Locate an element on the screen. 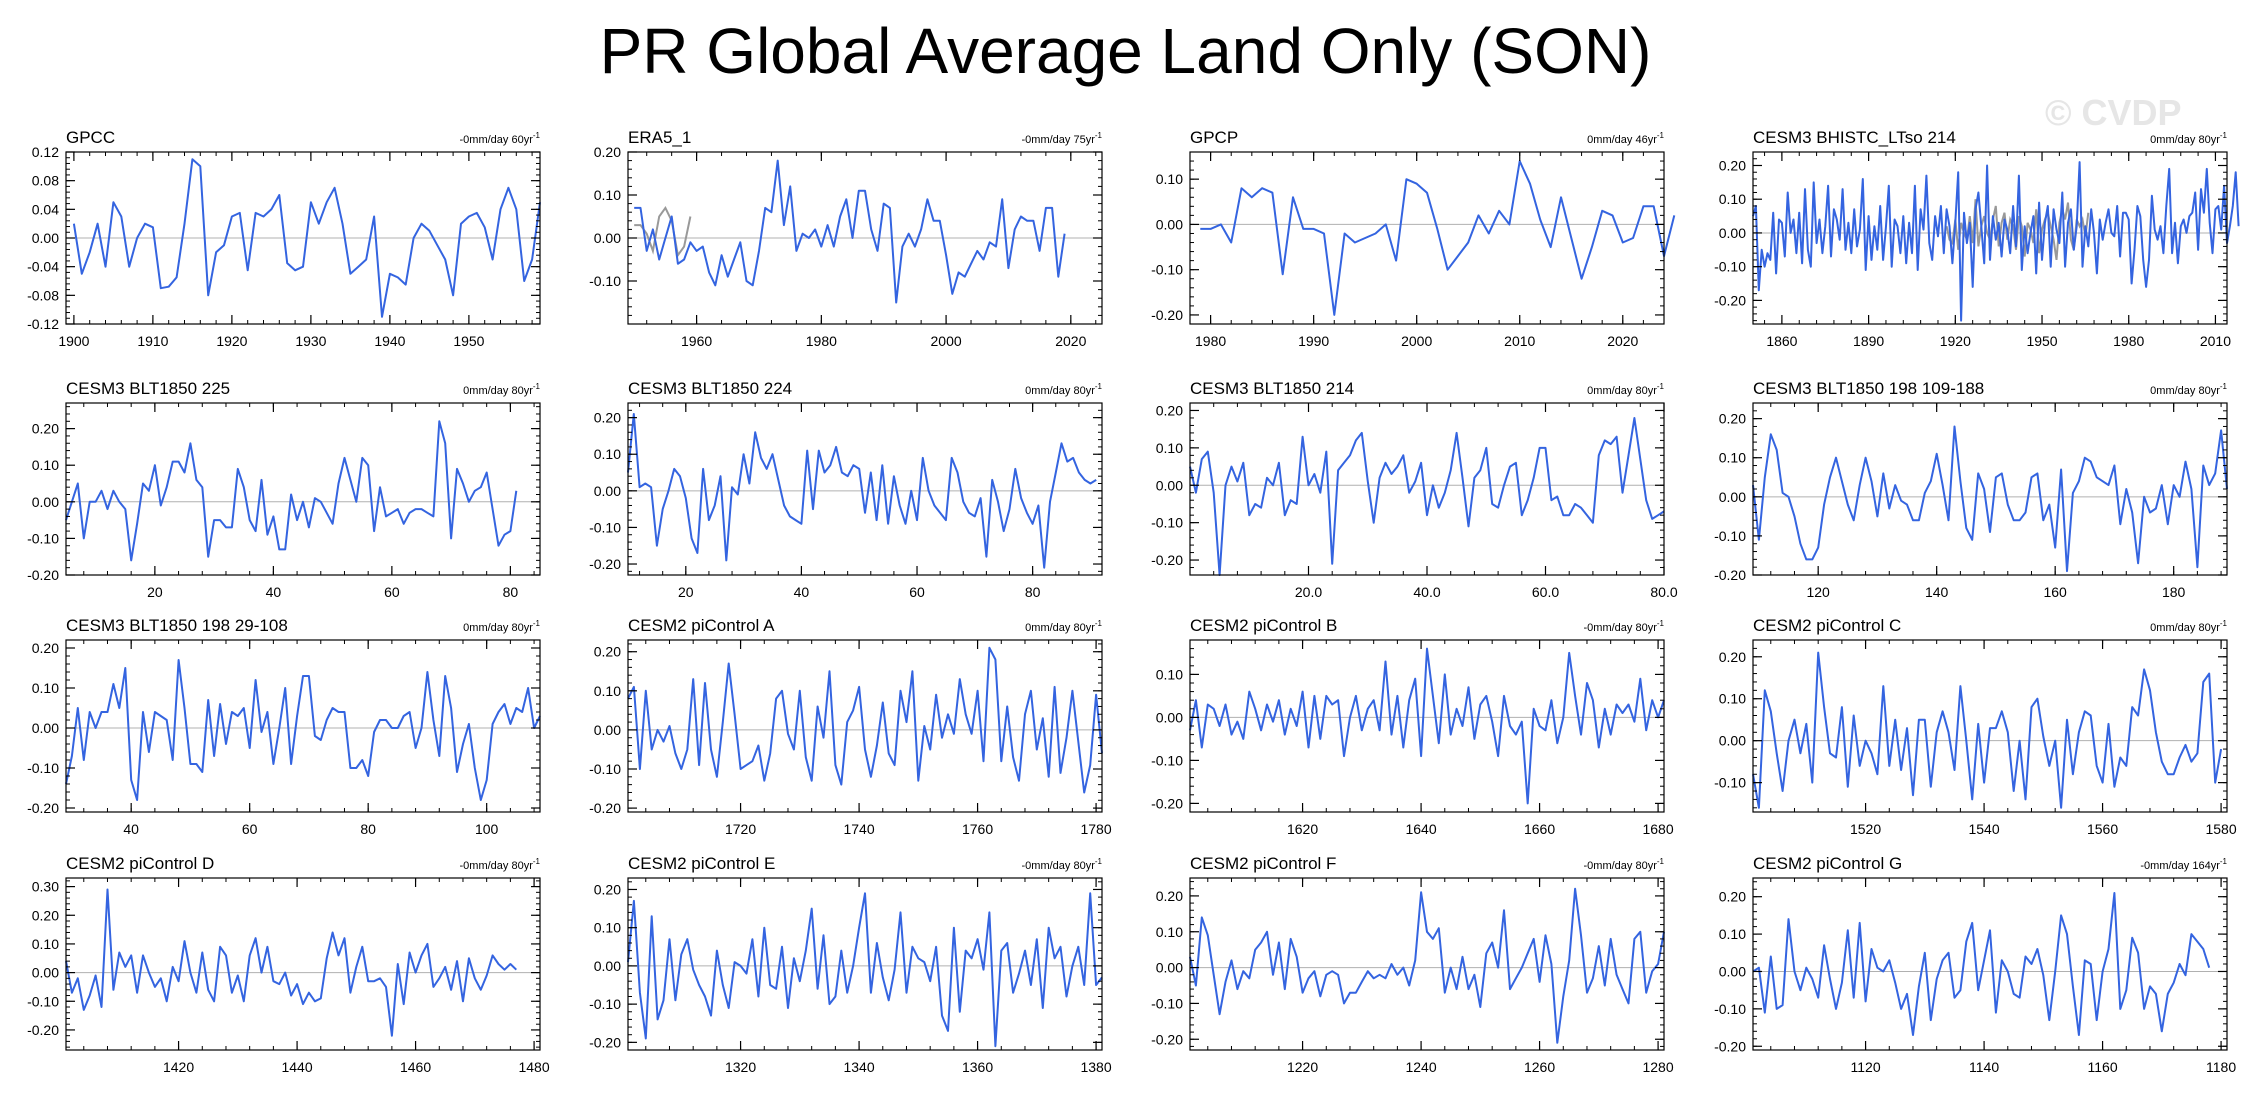 The height and width of the screenshot is (1103, 2251). x-tick-label: 60.0 is located at coordinates (1545, 592).